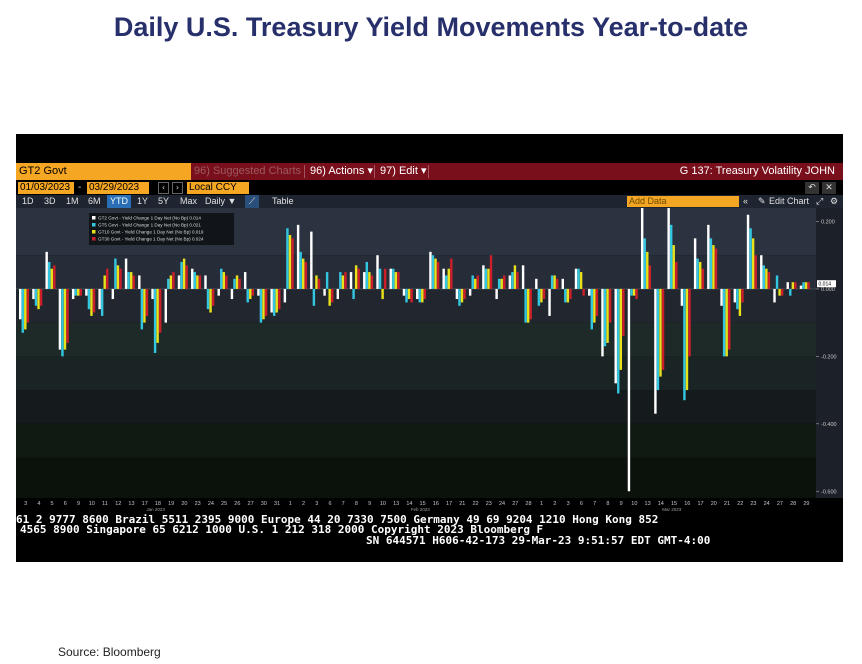  What do you see at coordinates (283, 201) in the screenshot?
I see `table-button: Table` at bounding box center [283, 201].